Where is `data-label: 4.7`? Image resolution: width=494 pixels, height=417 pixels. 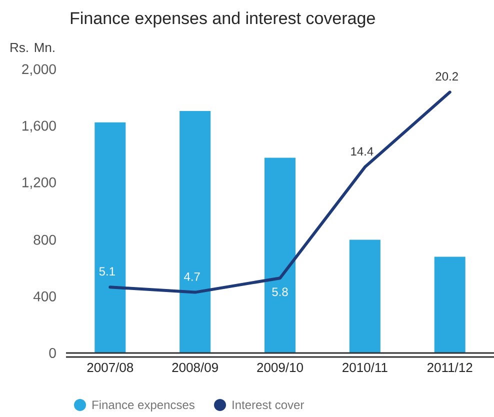 data-label: 4.7 is located at coordinates (192, 276).